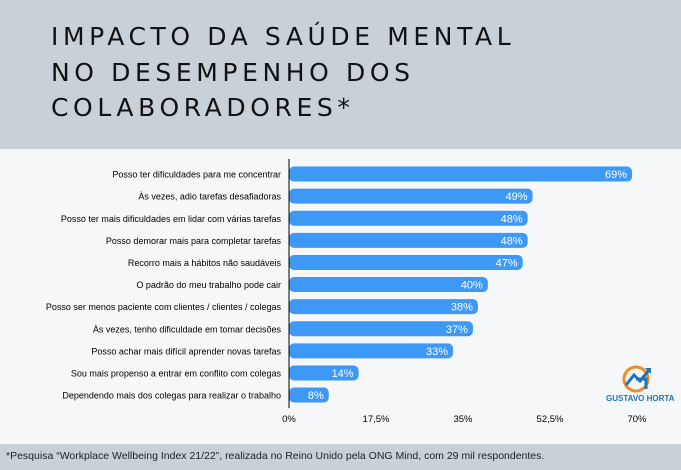 The width and height of the screenshot is (681, 470). Describe the element at coordinates (205, 263) in the screenshot. I see `category-label: Recorro mais a hábitos não saudáveis` at that location.